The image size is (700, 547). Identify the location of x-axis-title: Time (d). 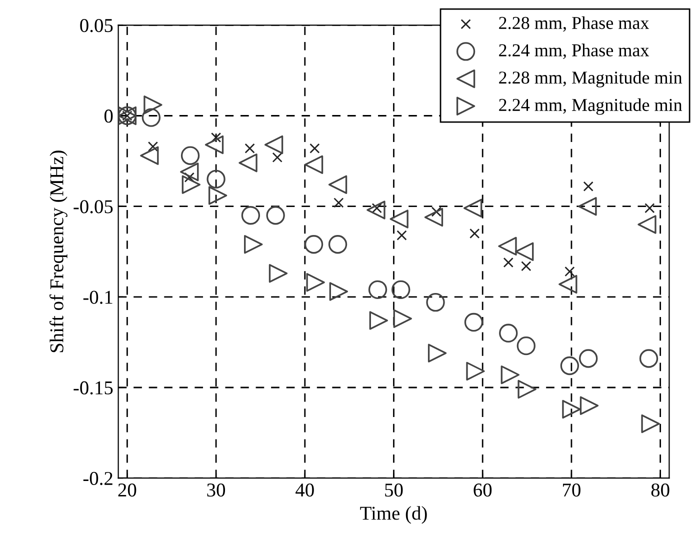
(393, 515).